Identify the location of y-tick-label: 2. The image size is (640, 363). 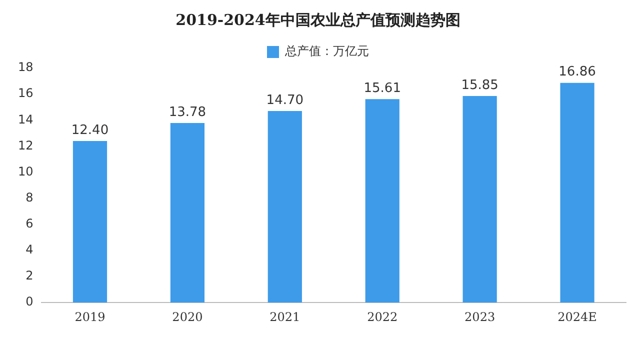
(30, 275).